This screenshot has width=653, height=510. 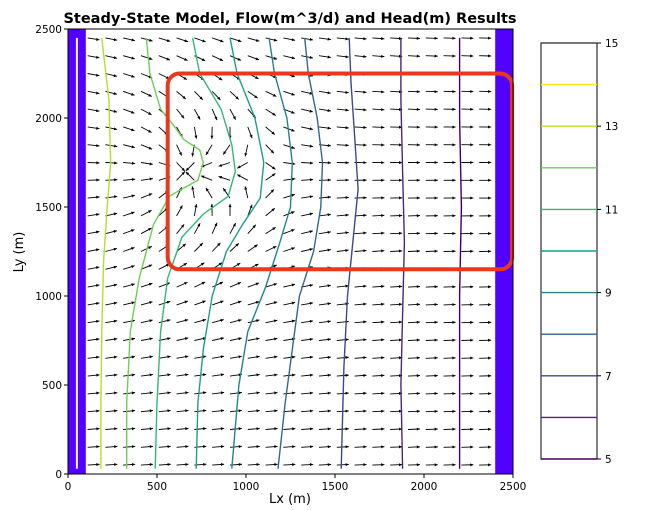 I want to click on contour-line, so click(x=195, y=253).